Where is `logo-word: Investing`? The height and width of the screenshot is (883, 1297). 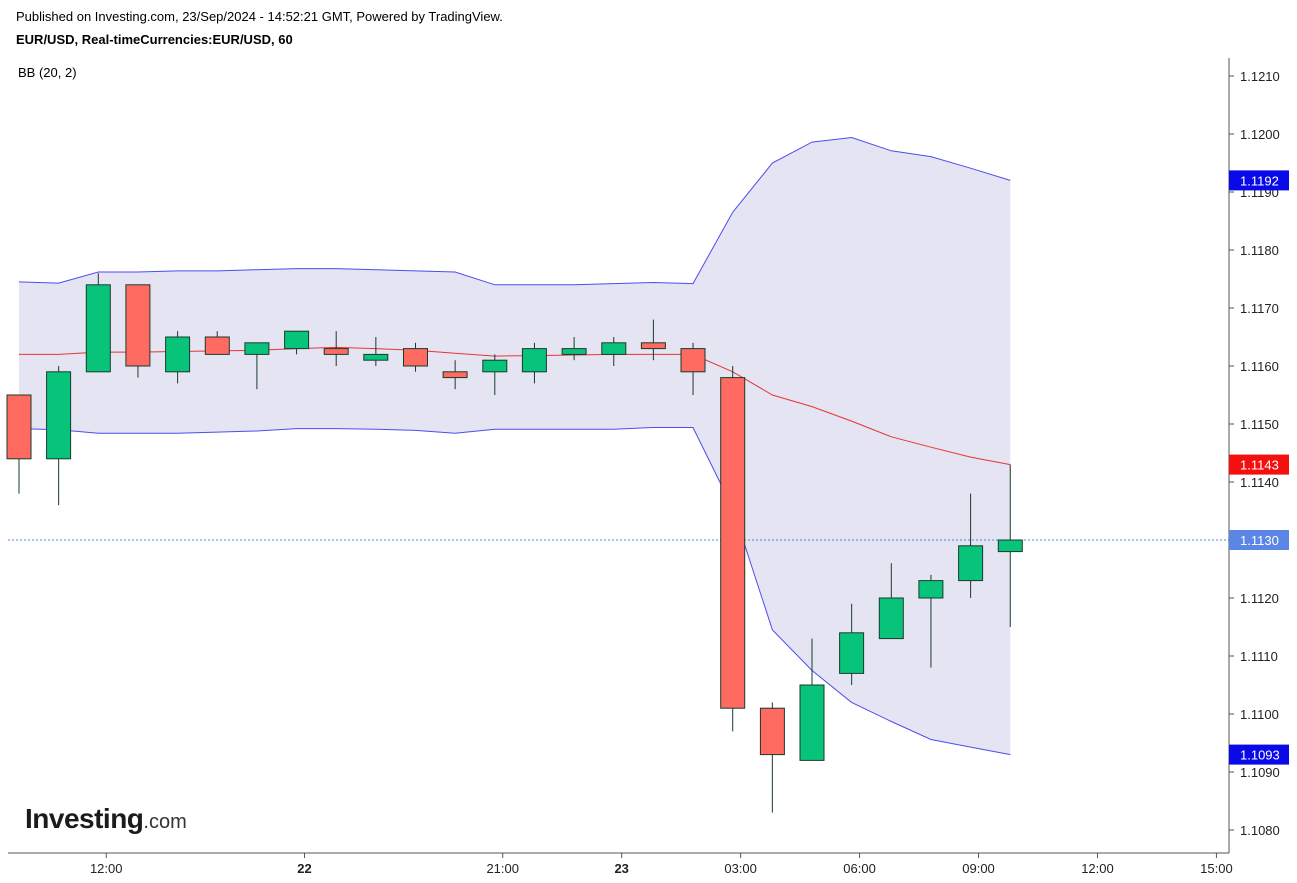
logo-word: Investing is located at coordinates (84, 818).